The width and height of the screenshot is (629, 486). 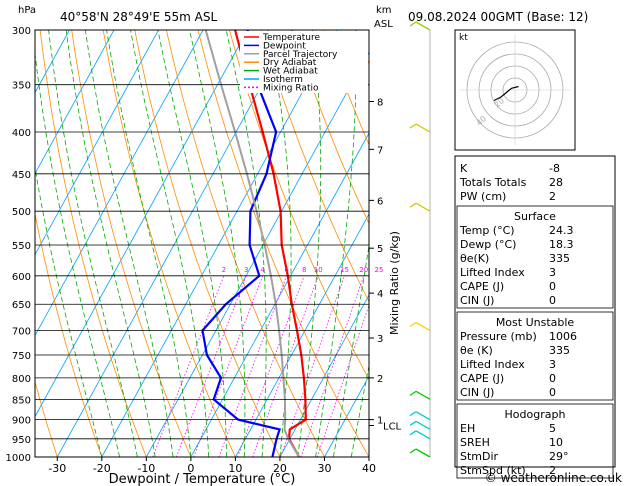 What do you see at coordinates (474, 258) in the screenshot?
I see `table-row-label: θe(K)` at bounding box center [474, 258].